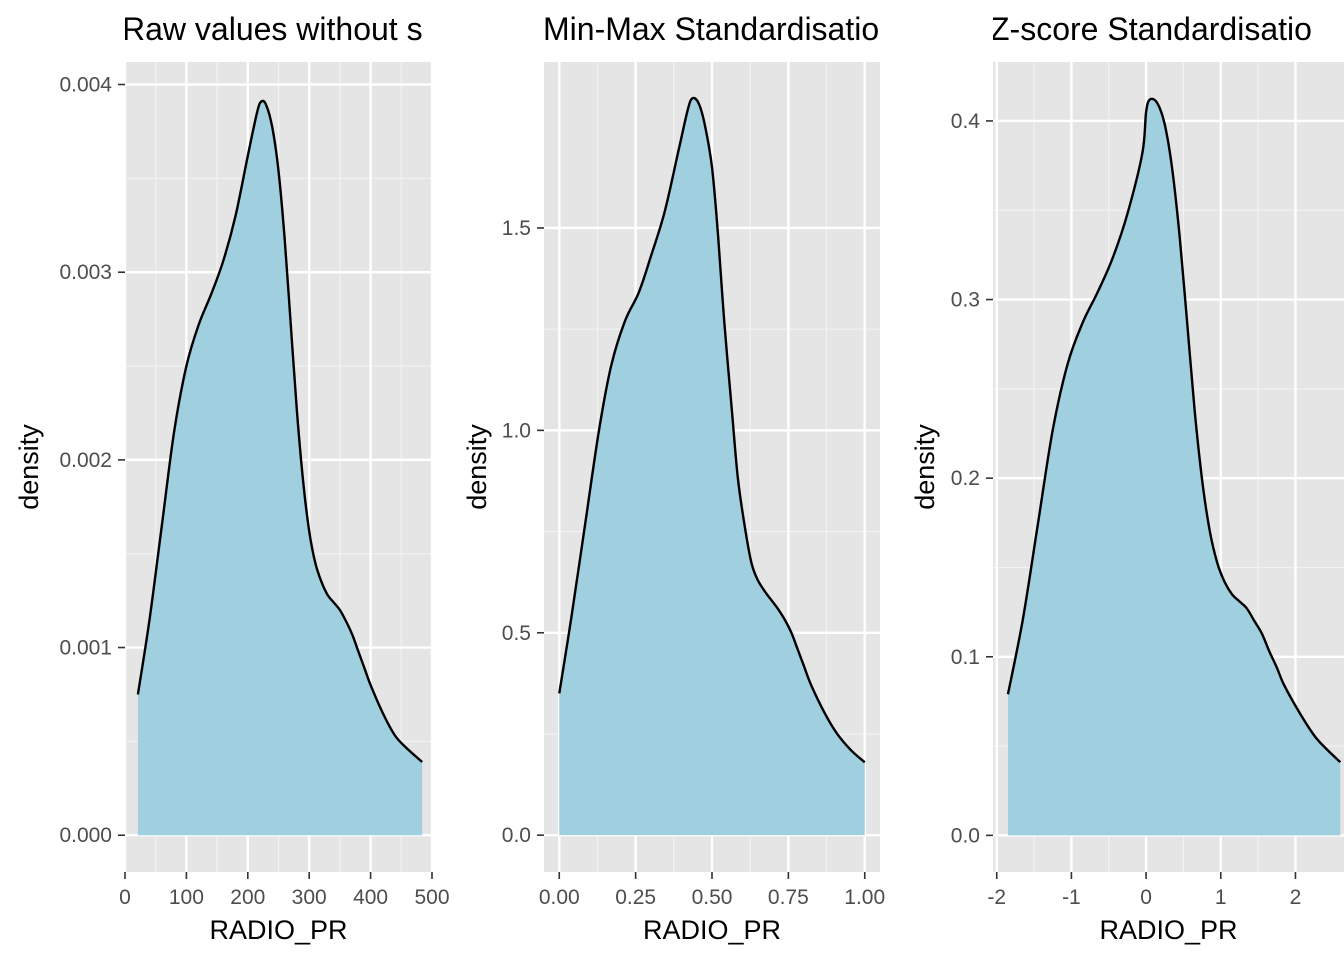 The width and height of the screenshot is (1344, 960). What do you see at coordinates (635, 897) in the screenshot?
I see `x-tick-label: 0.25` at bounding box center [635, 897].